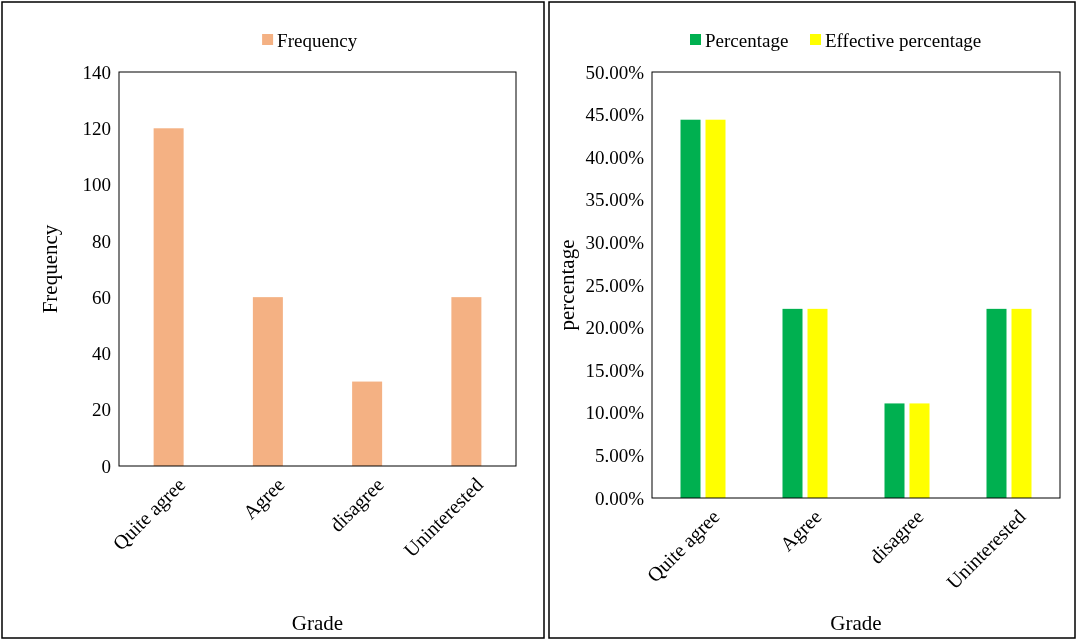  I want to click on y-axis-title: percentage, so click(567, 285).